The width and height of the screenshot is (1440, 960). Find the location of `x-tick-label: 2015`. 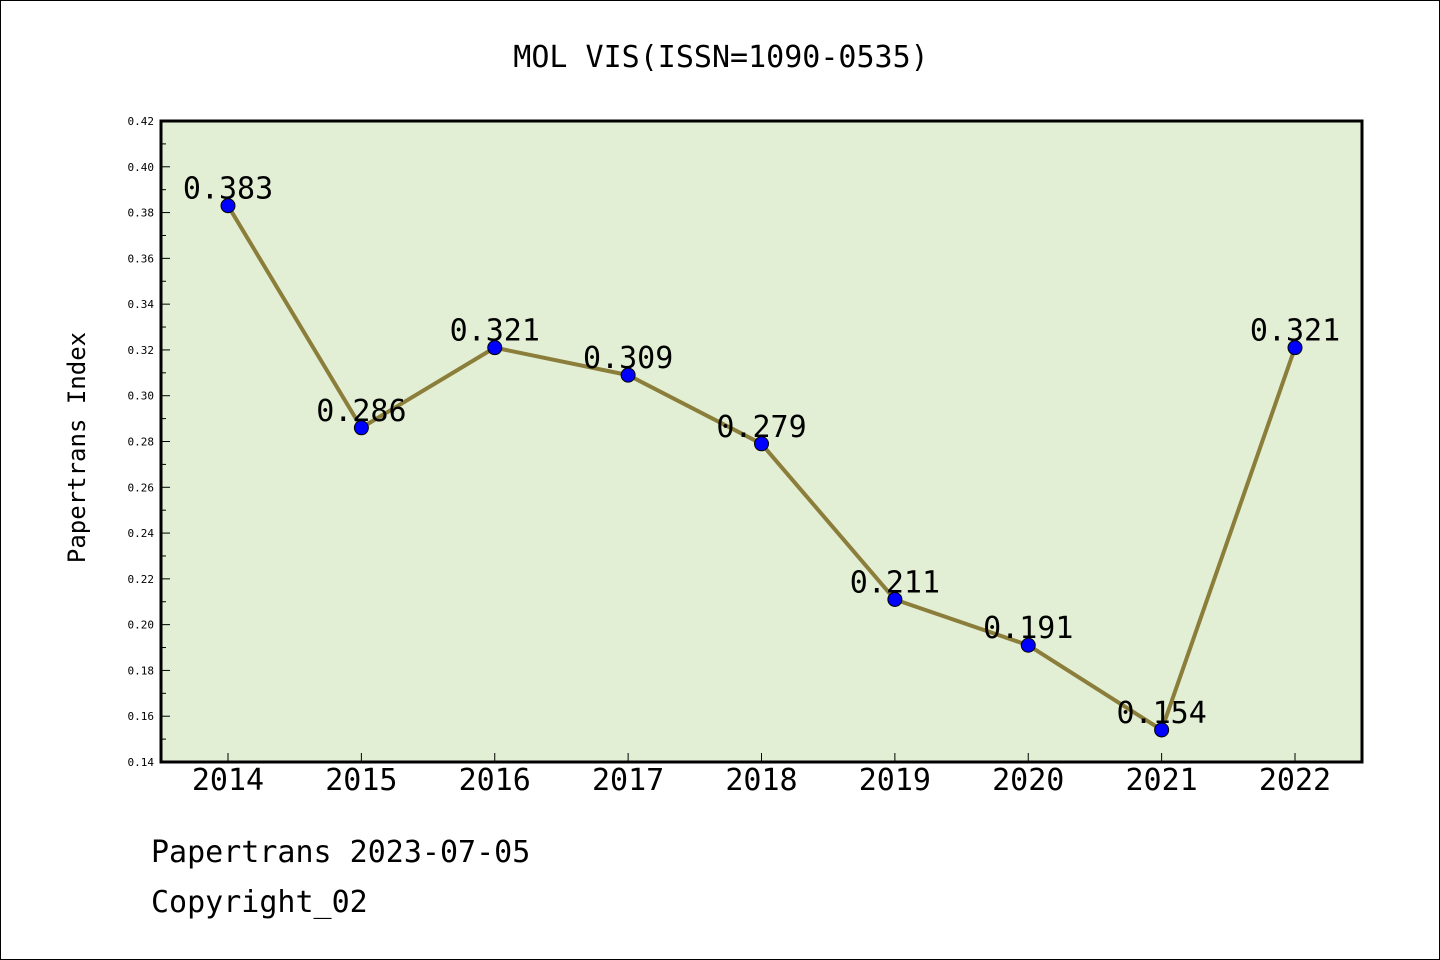

x-tick-label: 2015 is located at coordinates (361, 780).